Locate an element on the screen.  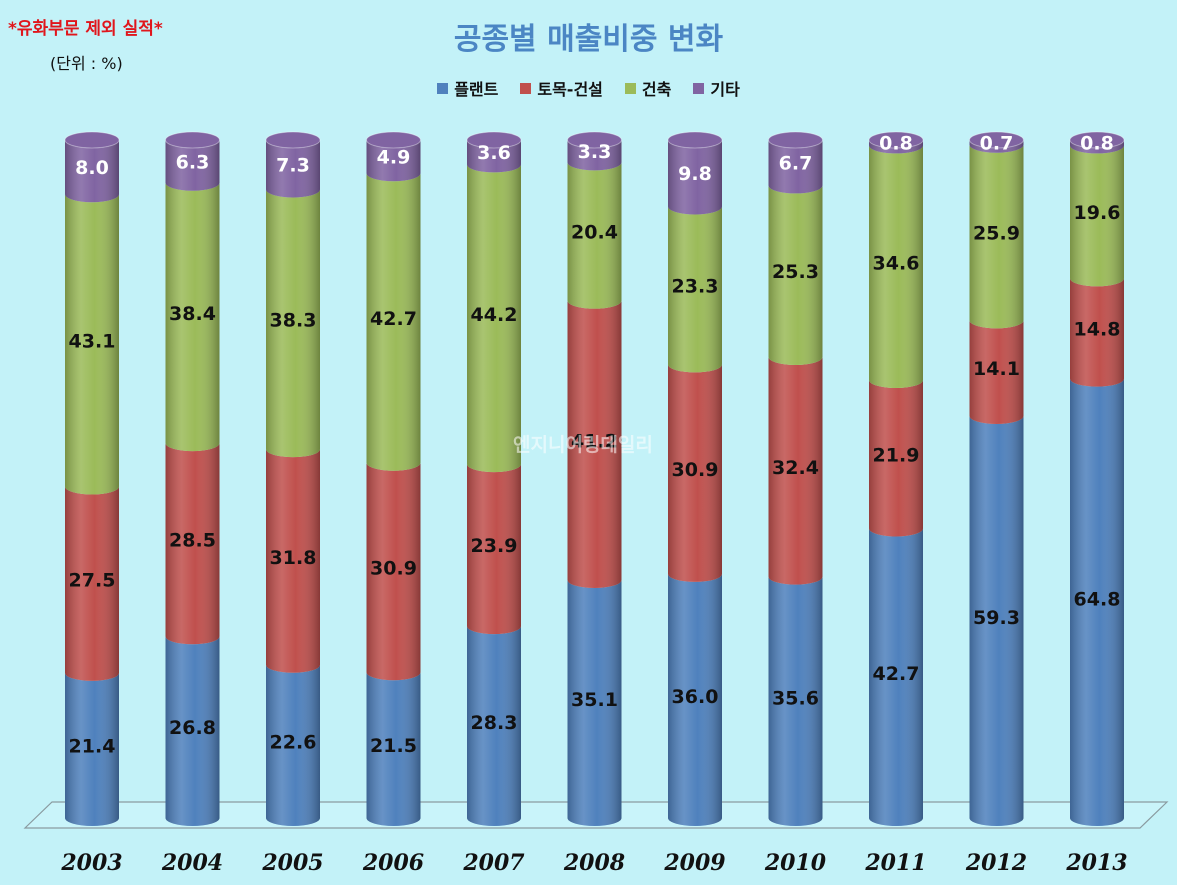
bar-segment-shade-civil-2008 is located at coordinates (594, 444).